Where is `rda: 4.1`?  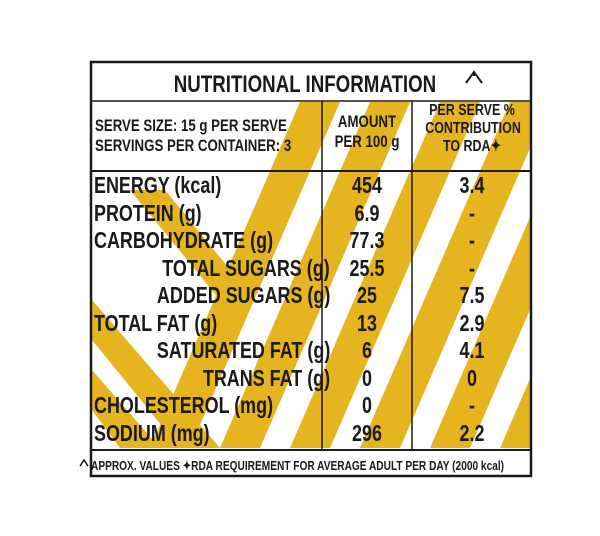 rda: 4.1 is located at coordinates (472, 350).